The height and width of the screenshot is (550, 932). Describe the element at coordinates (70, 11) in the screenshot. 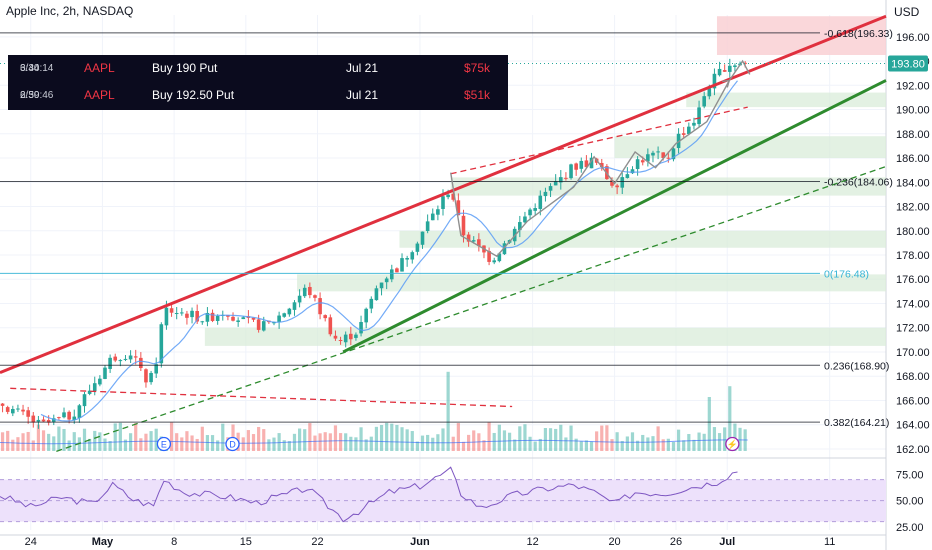

I see `chart-symbol-title: Apple Inc, 2h, NASDAQ` at that location.